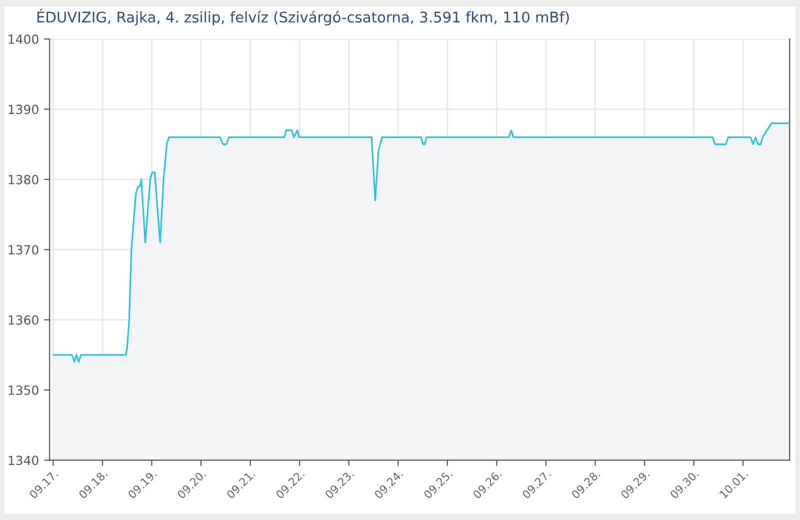  I want to click on y-tick-label: 1370, so click(23, 250).